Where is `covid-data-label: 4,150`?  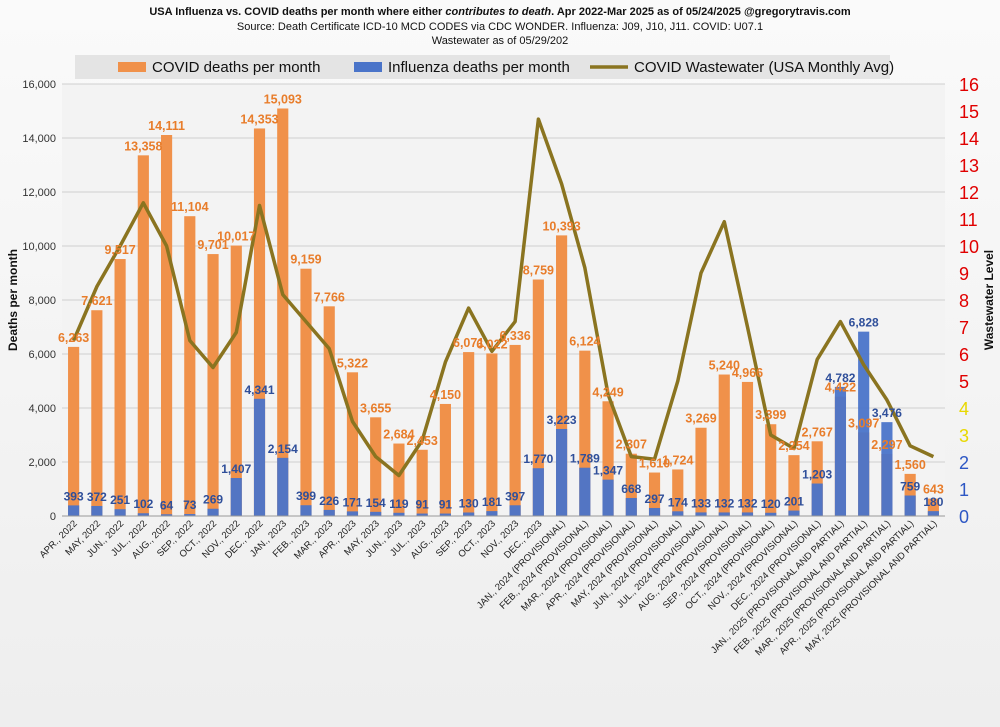
covid-data-label: 4,150 is located at coordinates (445, 395).